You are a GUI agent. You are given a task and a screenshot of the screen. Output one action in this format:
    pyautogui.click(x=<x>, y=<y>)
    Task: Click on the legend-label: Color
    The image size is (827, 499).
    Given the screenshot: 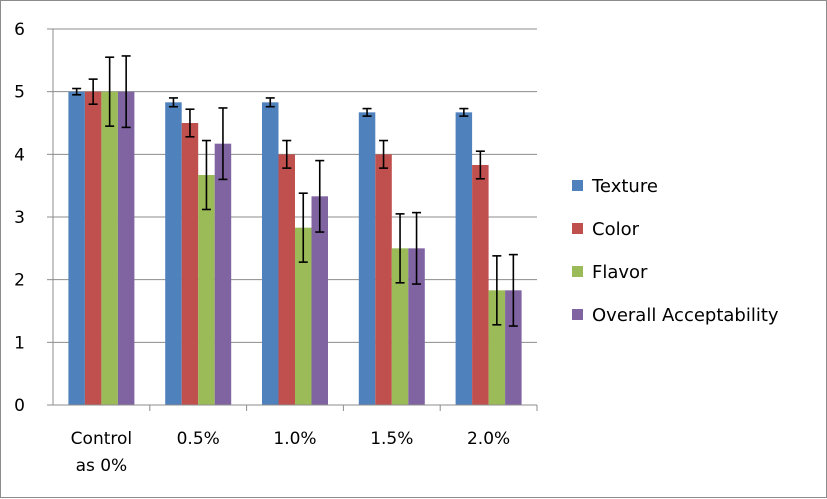 What is the action you would take?
    pyautogui.click(x=616, y=229)
    